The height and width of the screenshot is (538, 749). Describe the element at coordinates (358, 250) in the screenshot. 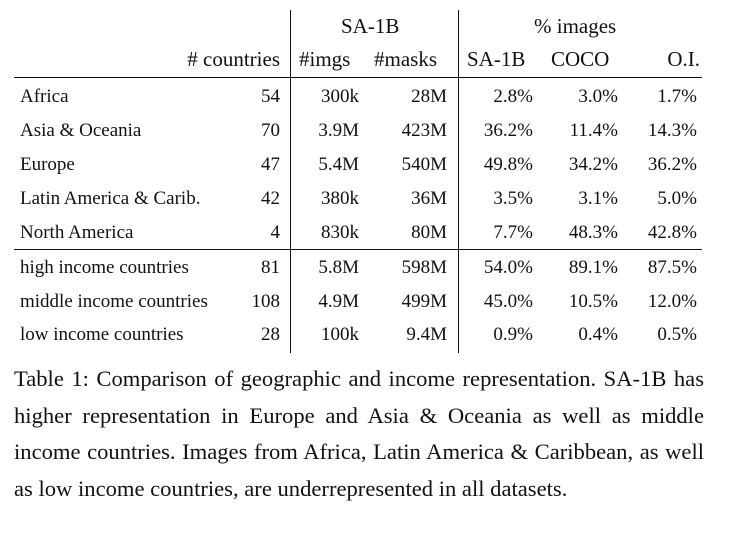

I see `income-section-rule` at that location.